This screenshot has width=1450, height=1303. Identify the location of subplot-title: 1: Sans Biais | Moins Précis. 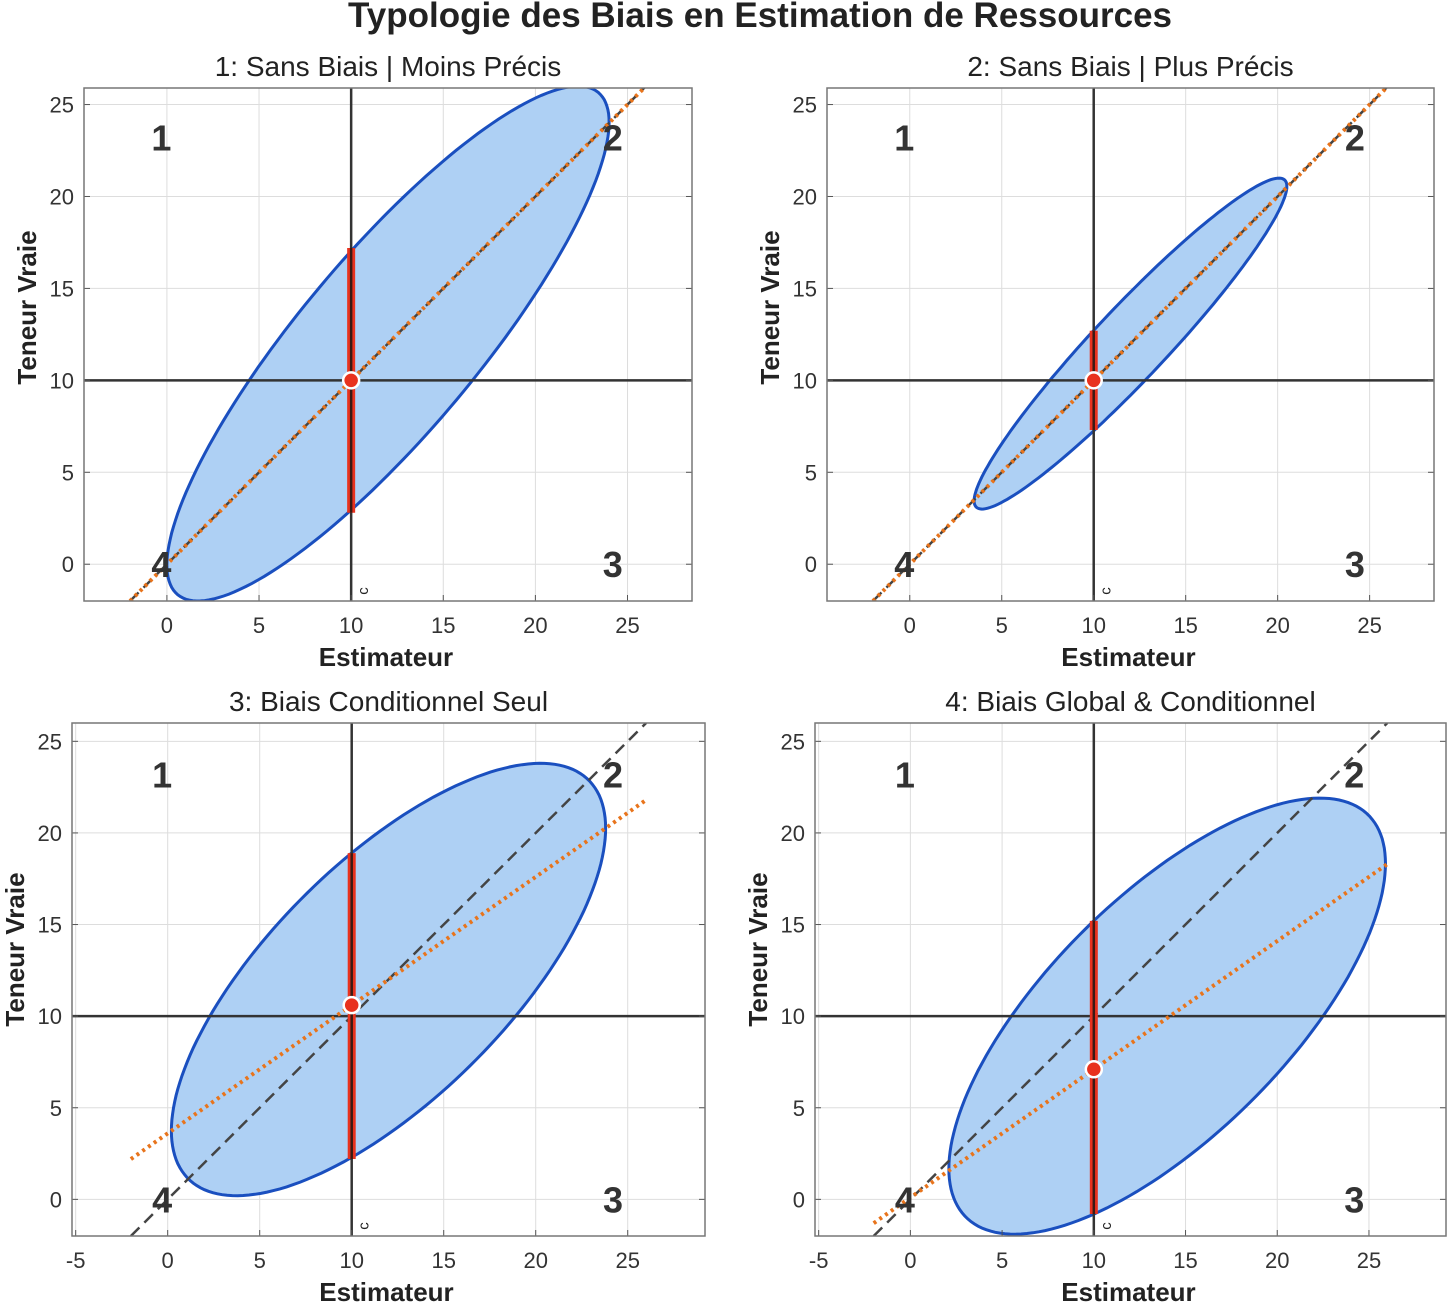
(388, 66).